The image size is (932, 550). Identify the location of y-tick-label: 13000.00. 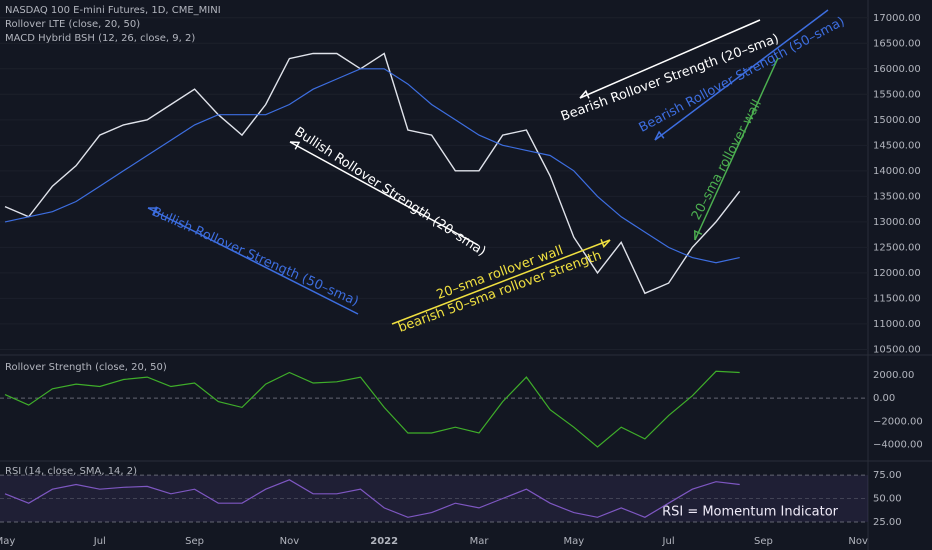
(897, 222).